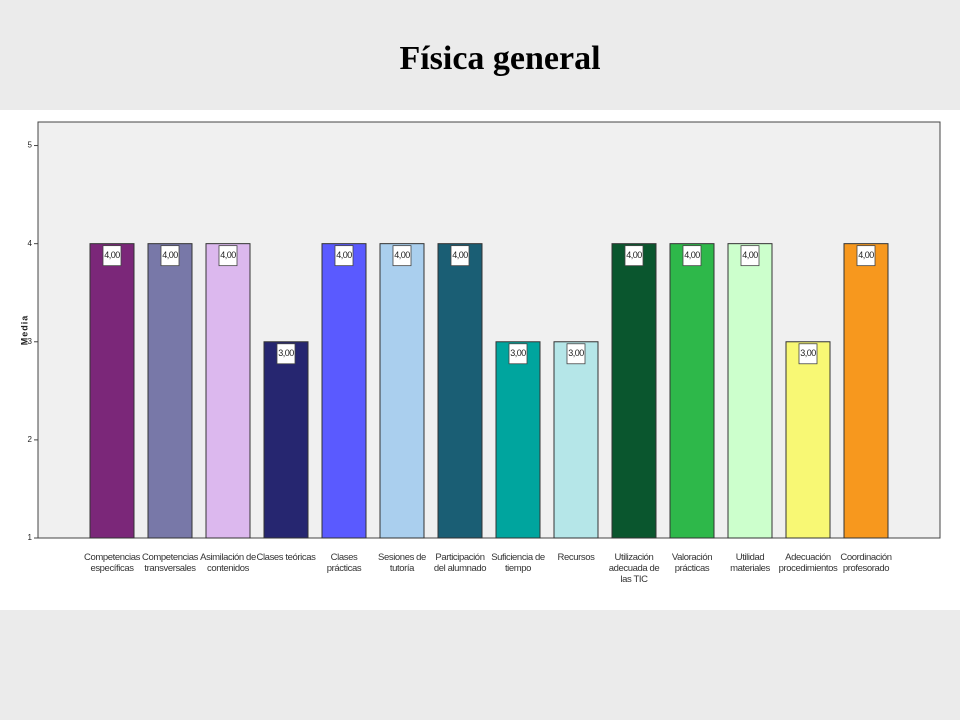 The width and height of the screenshot is (960, 720). I want to click on x-tick-label: Adecuación procedimientos, so click(808, 563).